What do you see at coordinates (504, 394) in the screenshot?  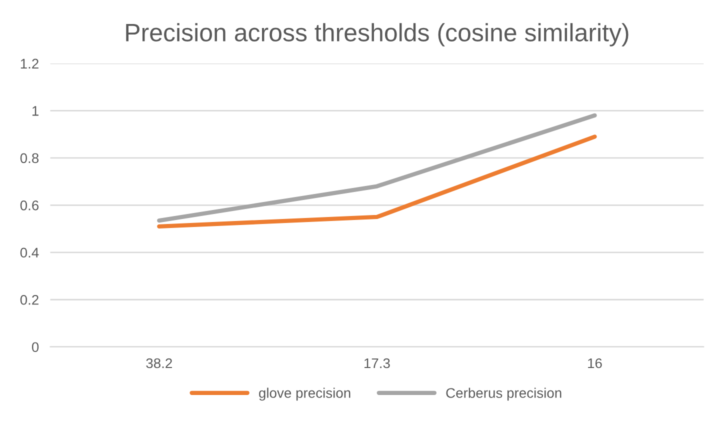 I see `legend-label: Cerberus precision` at bounding box center [504, 394].